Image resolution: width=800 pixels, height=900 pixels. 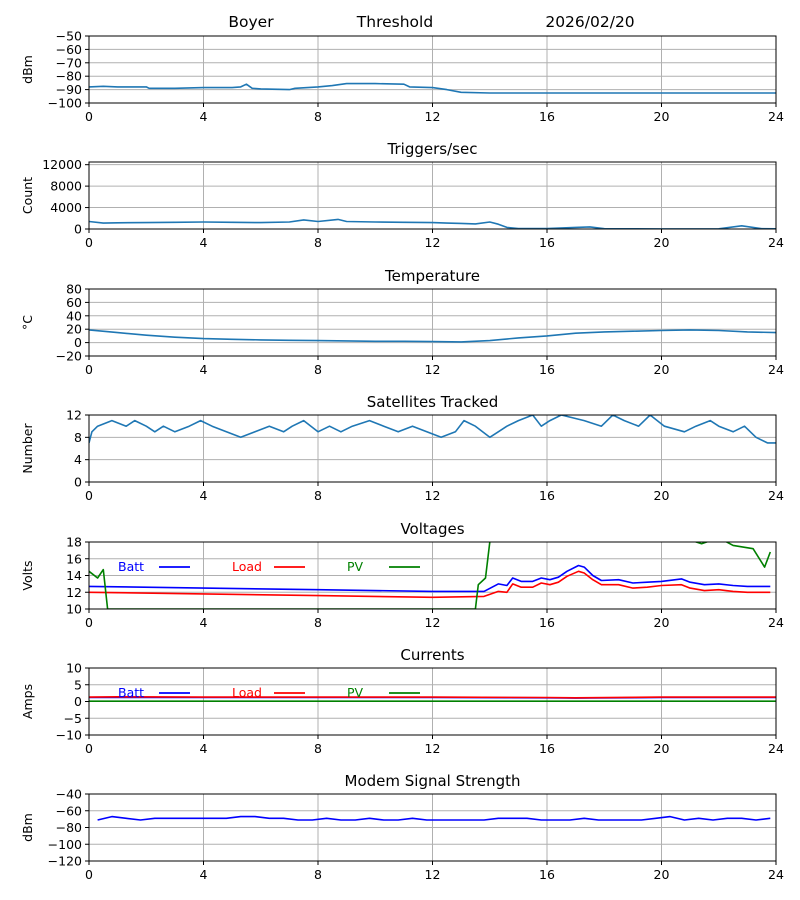 What do you see at coordinates (74, 329) in the screenshot?
I see `y-tick-label: 20` at bounding box center [74, 329].